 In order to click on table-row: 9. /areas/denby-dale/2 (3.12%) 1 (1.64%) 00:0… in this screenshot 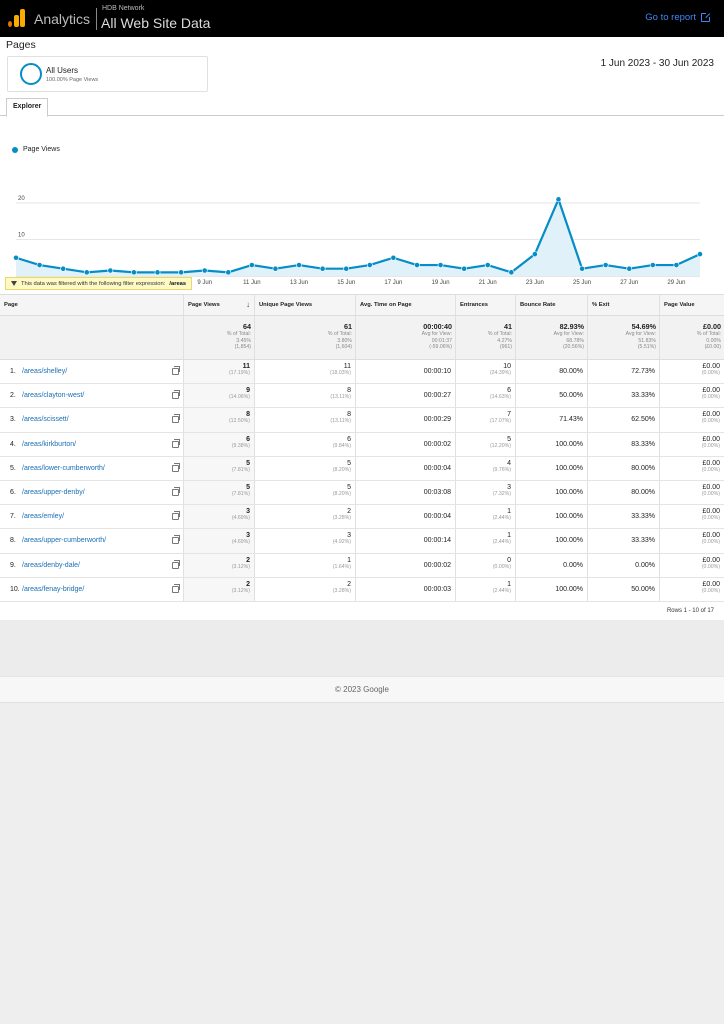, I will do `click(362, 565)`.